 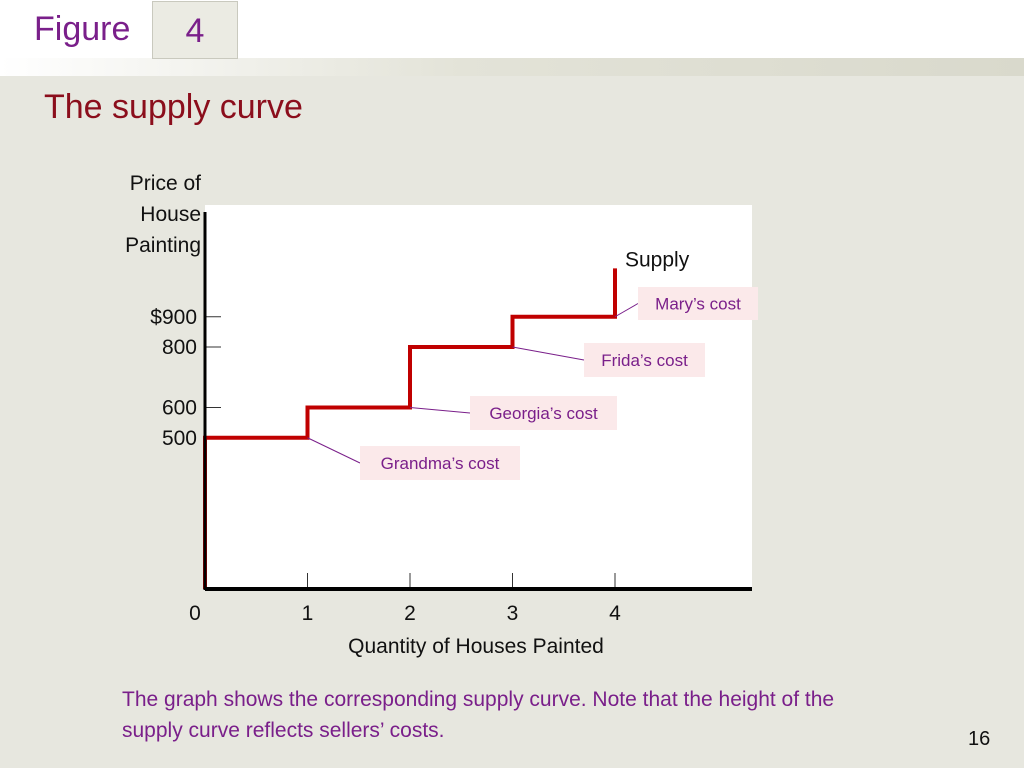 What do you see at coordinates (179, 438) in the screenshot?
I see `y-tick-label: 500` at bounding box center [179, 438].